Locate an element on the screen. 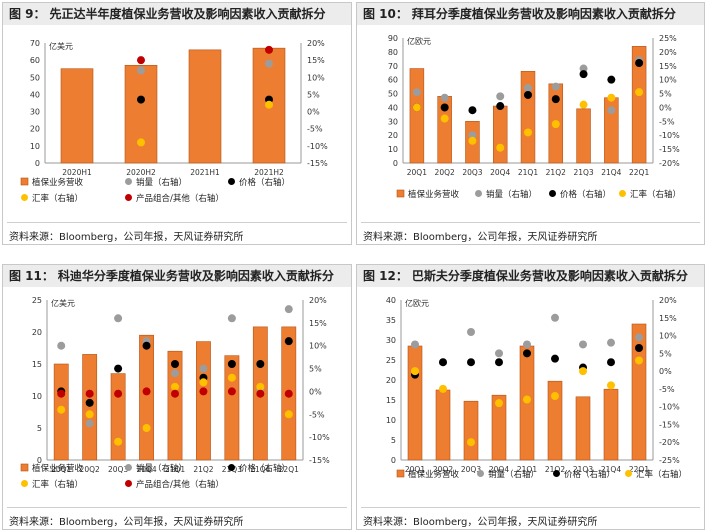 Image resolution: width=707 pixels, height=532 pixels. panel-title: 图 11： 科迪华分季度植保业务营收及影响因素收入贡献拆分 is located at coordinates (177, 276).